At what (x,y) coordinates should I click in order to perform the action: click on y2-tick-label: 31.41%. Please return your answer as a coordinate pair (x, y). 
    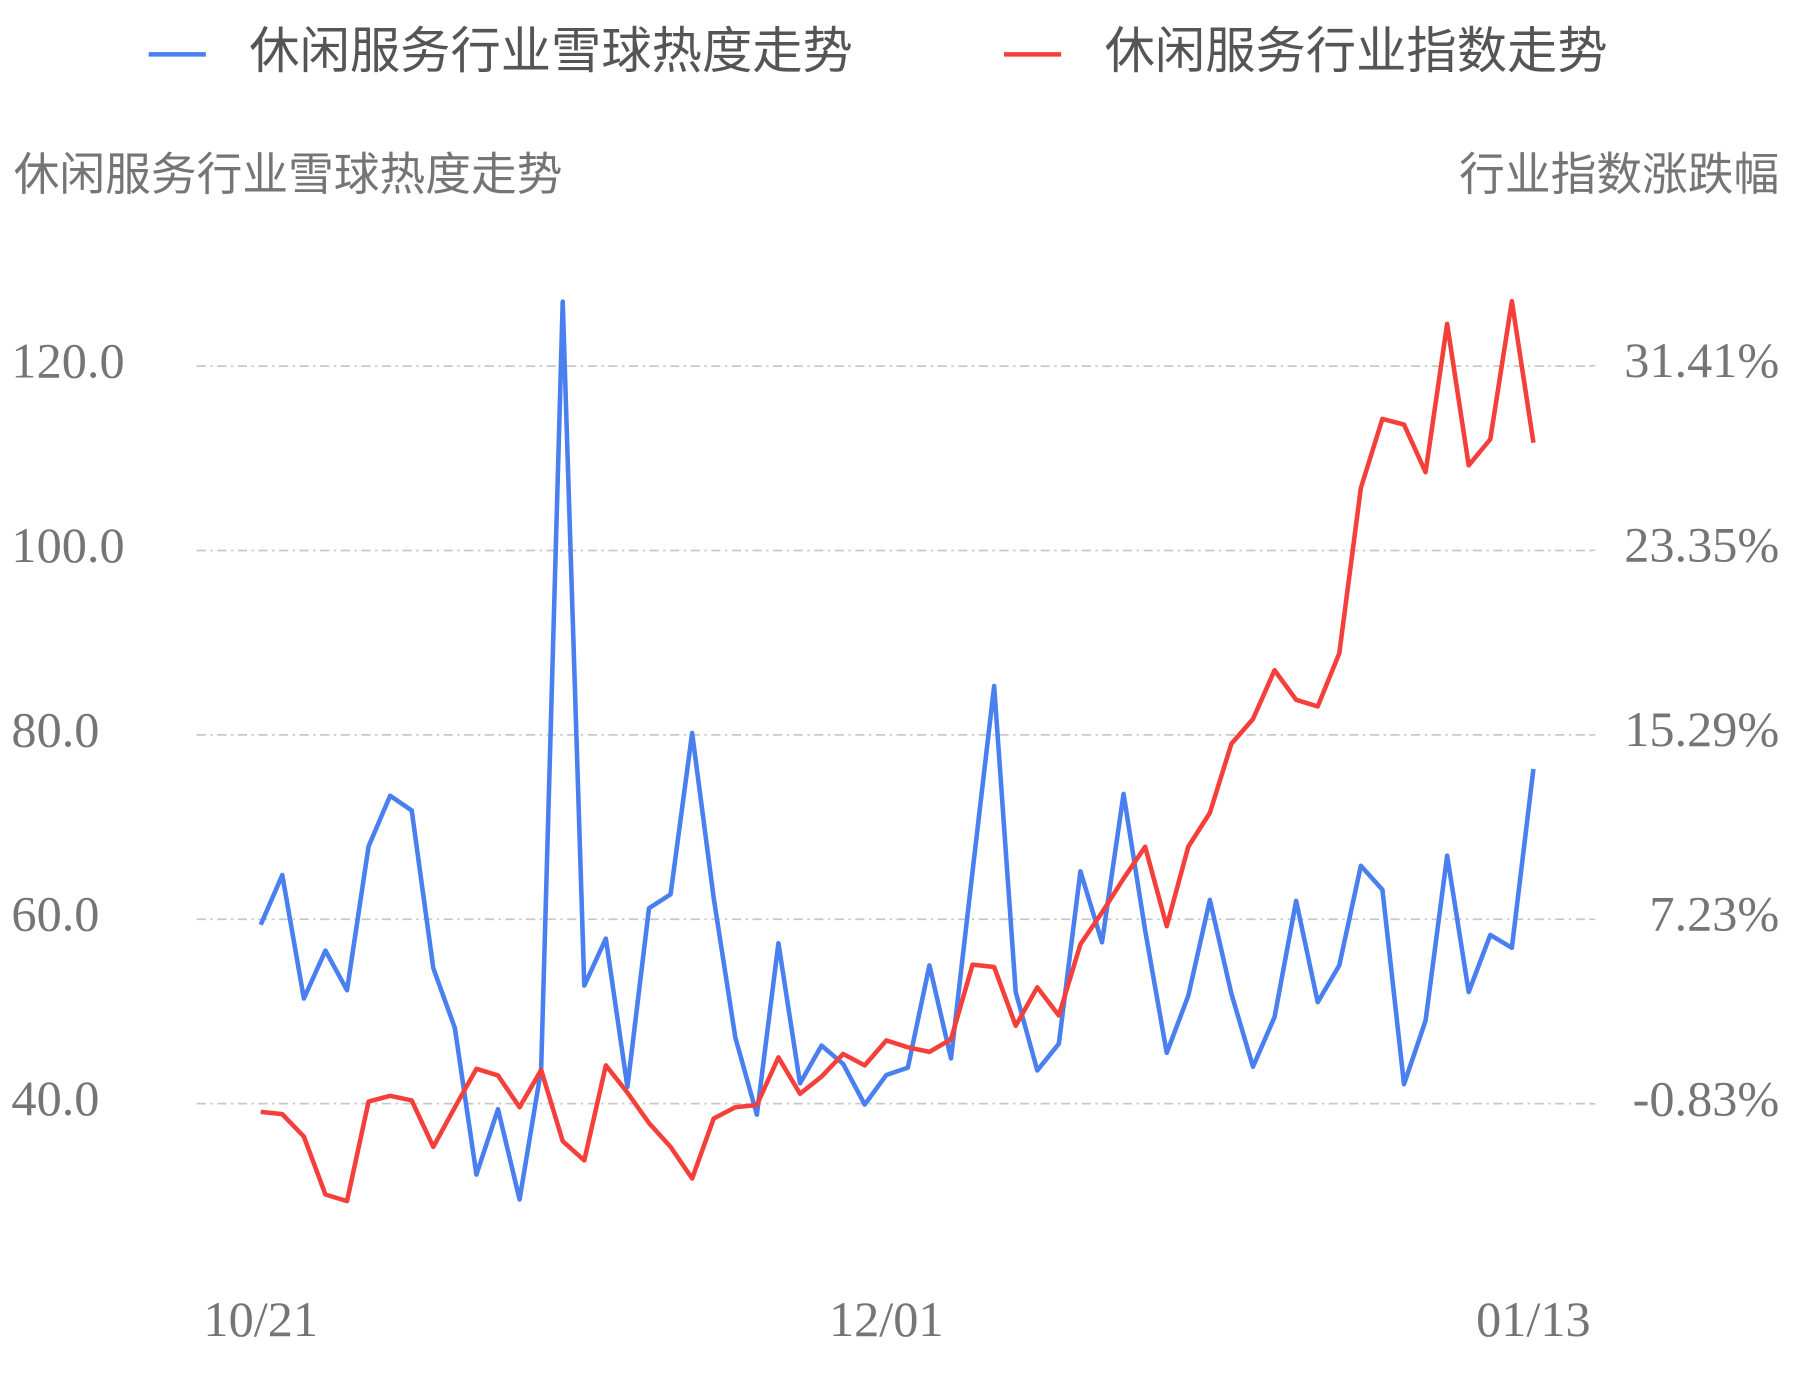
    Looking at the image, I should click on (1701, 360).